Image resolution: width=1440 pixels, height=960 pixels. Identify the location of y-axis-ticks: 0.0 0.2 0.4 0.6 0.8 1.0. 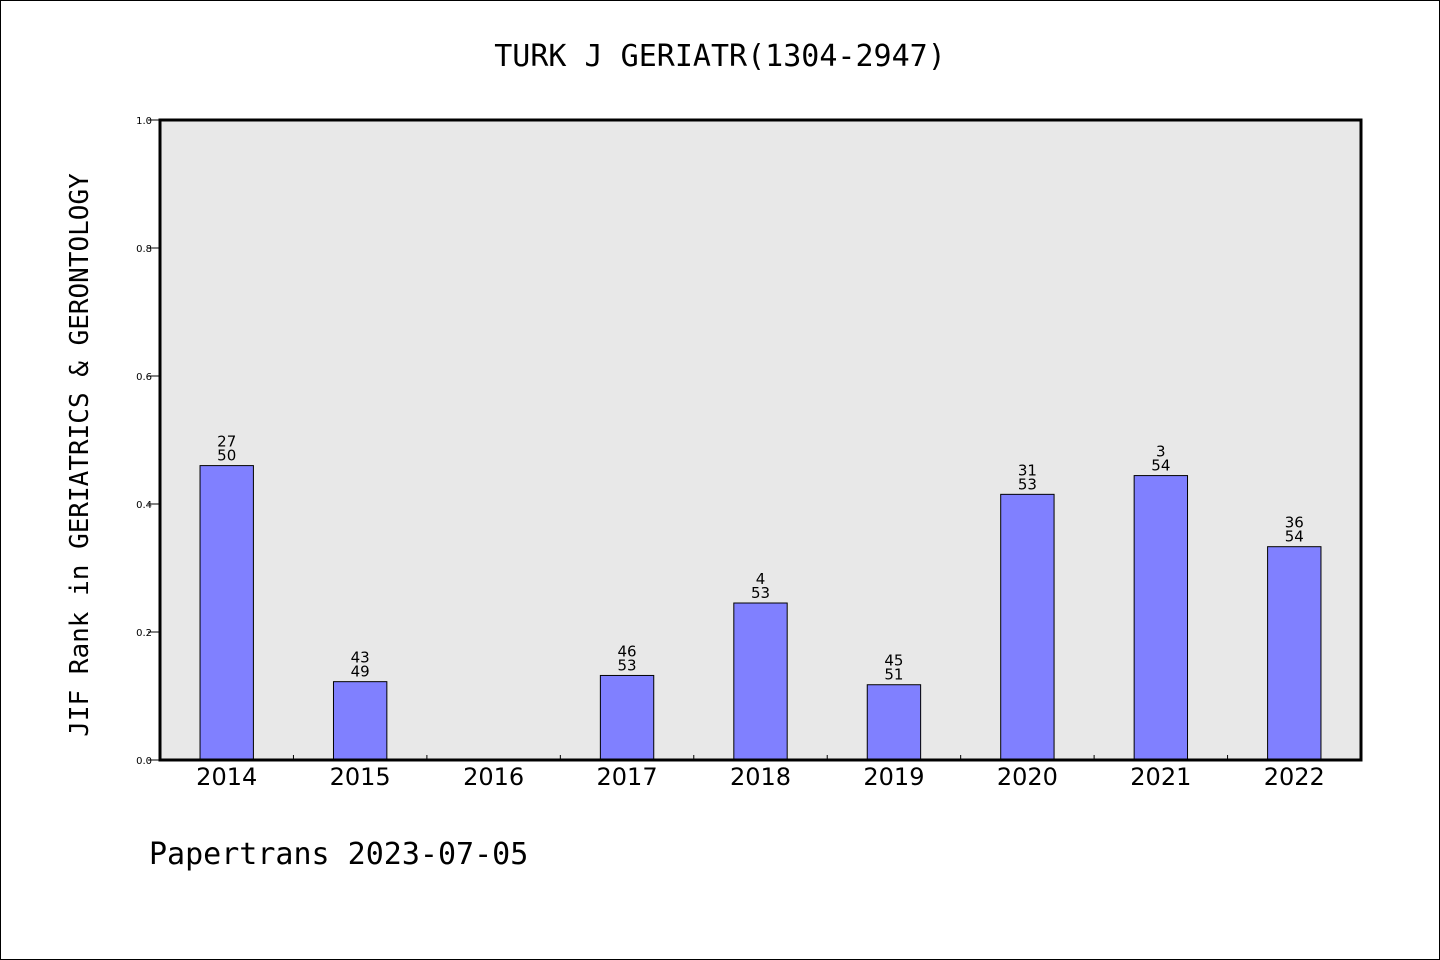
(148, 441).